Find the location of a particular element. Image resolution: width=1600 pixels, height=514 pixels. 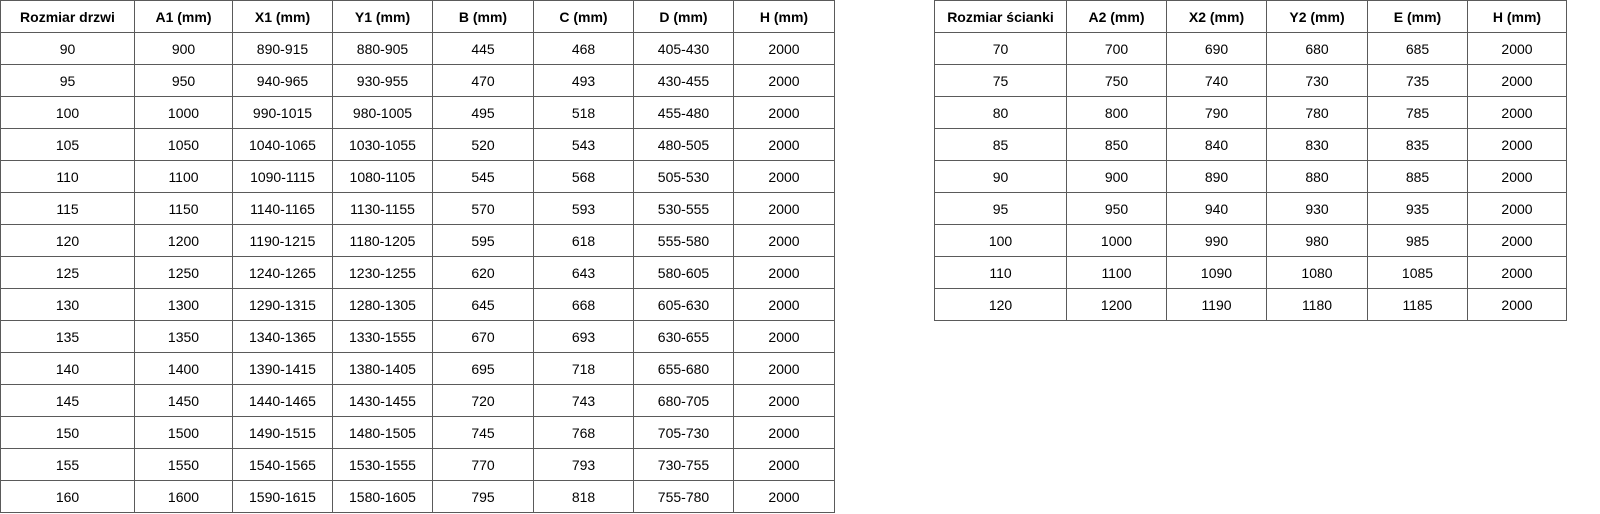

table-cell: 90 is located at coordinates (67, 48).